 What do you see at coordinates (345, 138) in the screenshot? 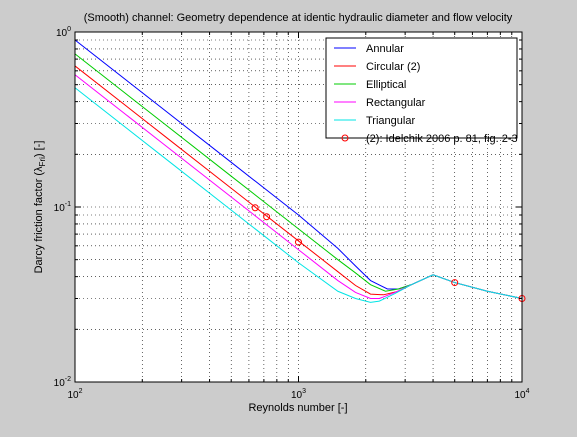
I see `legend-swatch-marker` at bounding box center [345, 138].